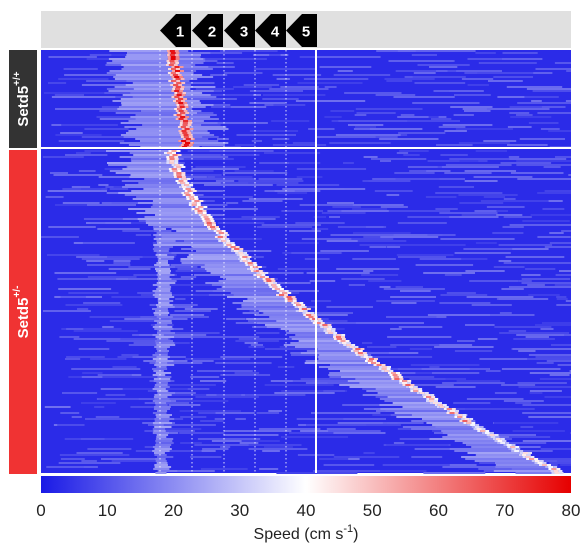 The height and width of the screenshot is (553, 588). Describe the element at coordinates (180, 32) in the screenshot. I see `marker-label-1: 1` at that location.